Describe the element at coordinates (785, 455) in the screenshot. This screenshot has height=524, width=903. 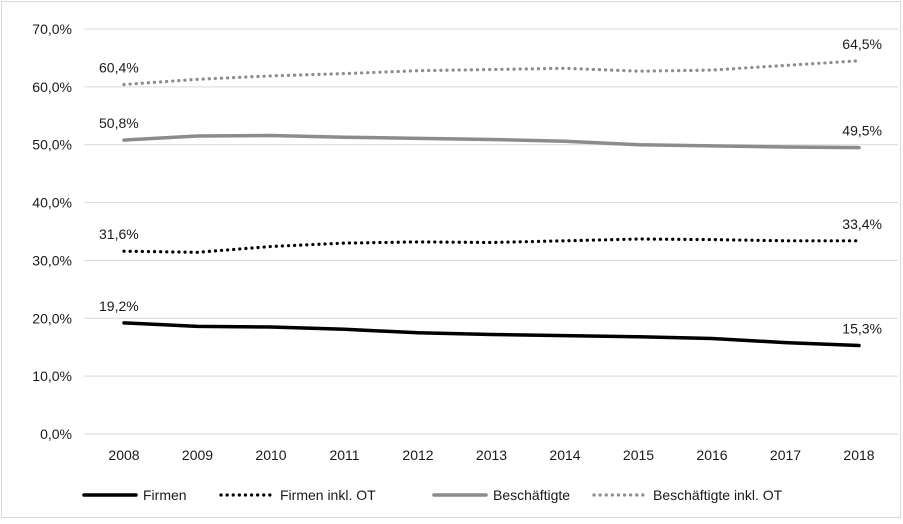
I see `x-tick-label: 2017` at that location.